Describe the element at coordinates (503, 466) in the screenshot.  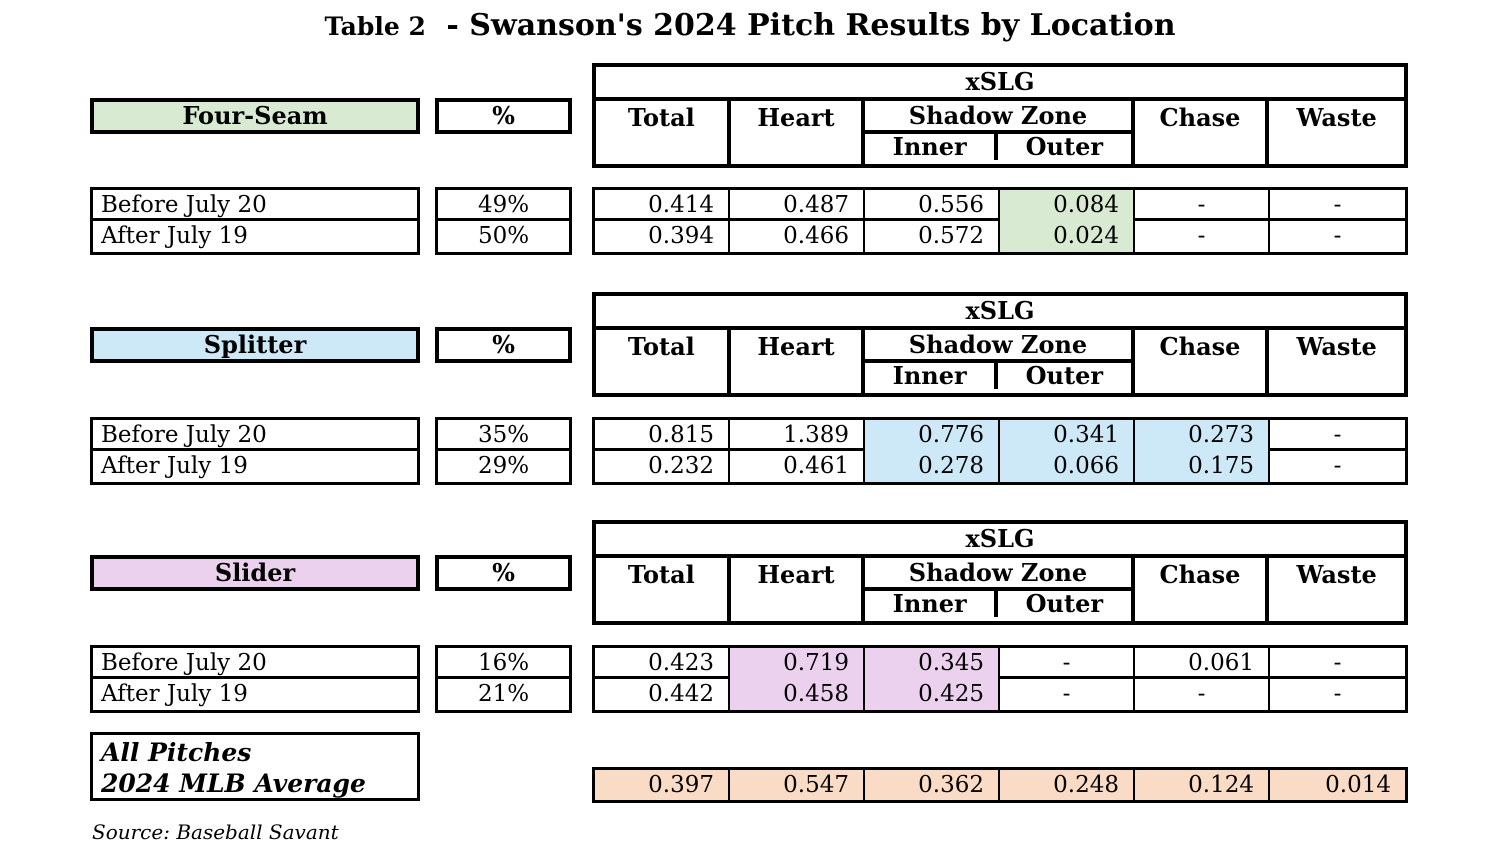
I see `pct-cell: 29%` at that location.